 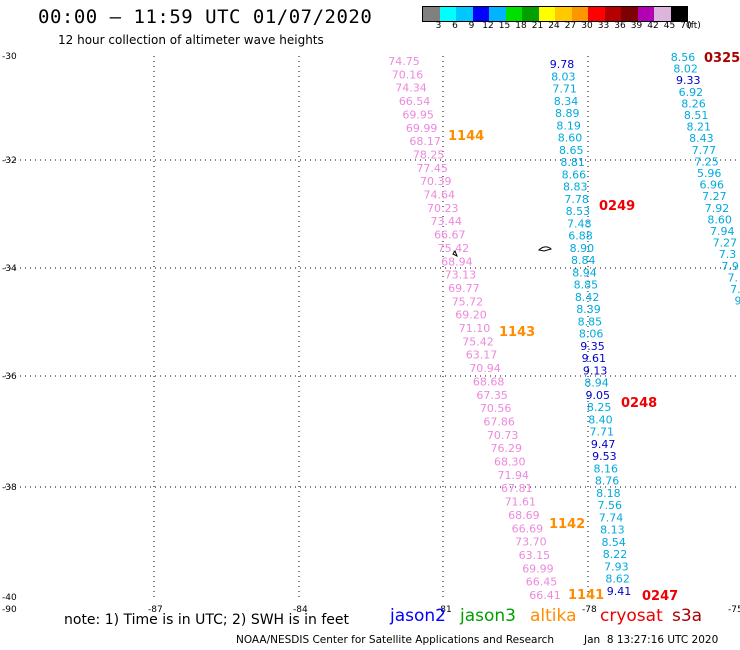 I want to click on wave-height-value: 7.56, so click(x=609, y=505).